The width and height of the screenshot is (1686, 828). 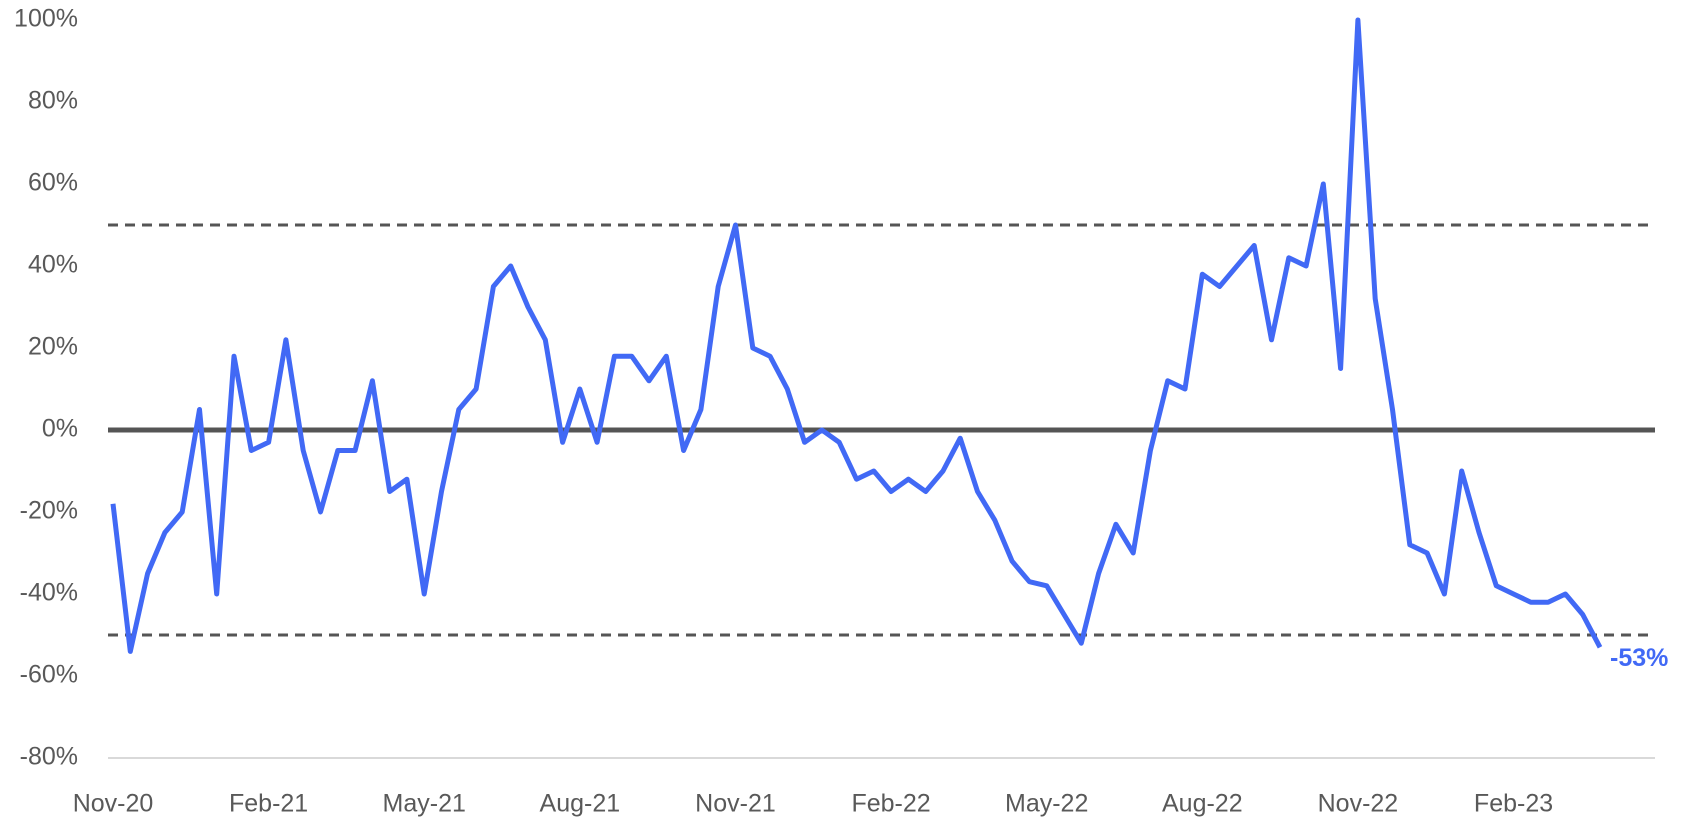 I want to click on y-tick-label: 60%, so click(x=53, y=183).